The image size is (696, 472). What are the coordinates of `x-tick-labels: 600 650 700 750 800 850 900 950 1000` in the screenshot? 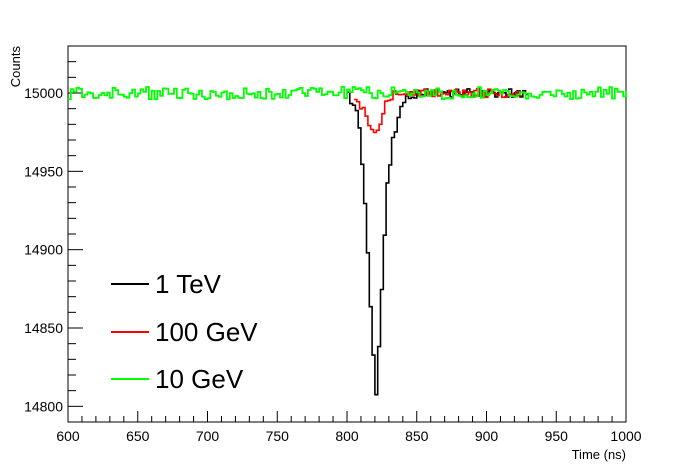 It's located at (348, 436).